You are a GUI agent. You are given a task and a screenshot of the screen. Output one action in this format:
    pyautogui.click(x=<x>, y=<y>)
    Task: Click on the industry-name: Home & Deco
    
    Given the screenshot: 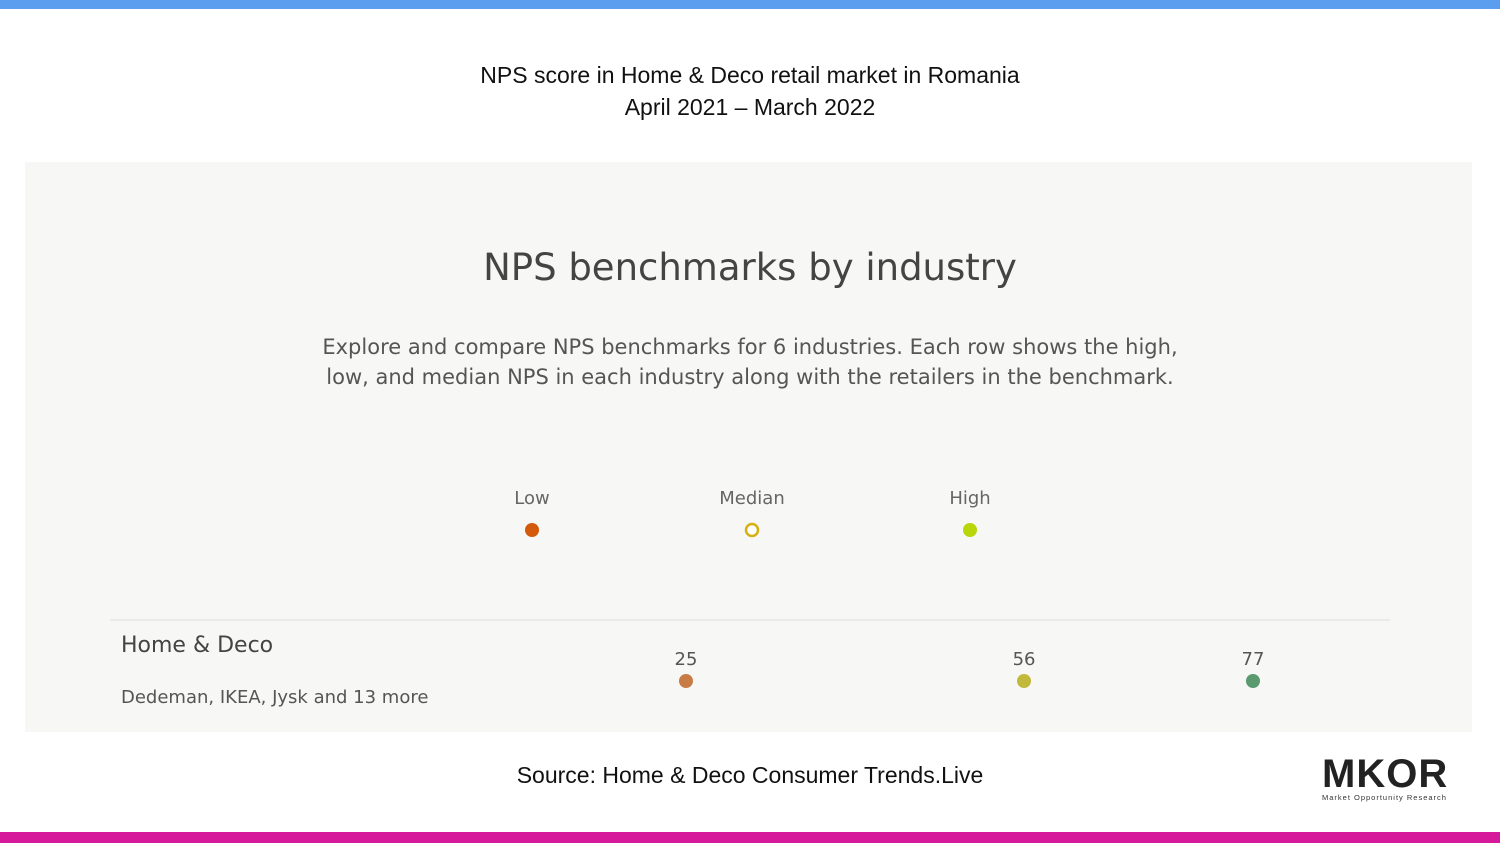 What is the action you would take?
    pyautogui.click(x=197, y=645)
    